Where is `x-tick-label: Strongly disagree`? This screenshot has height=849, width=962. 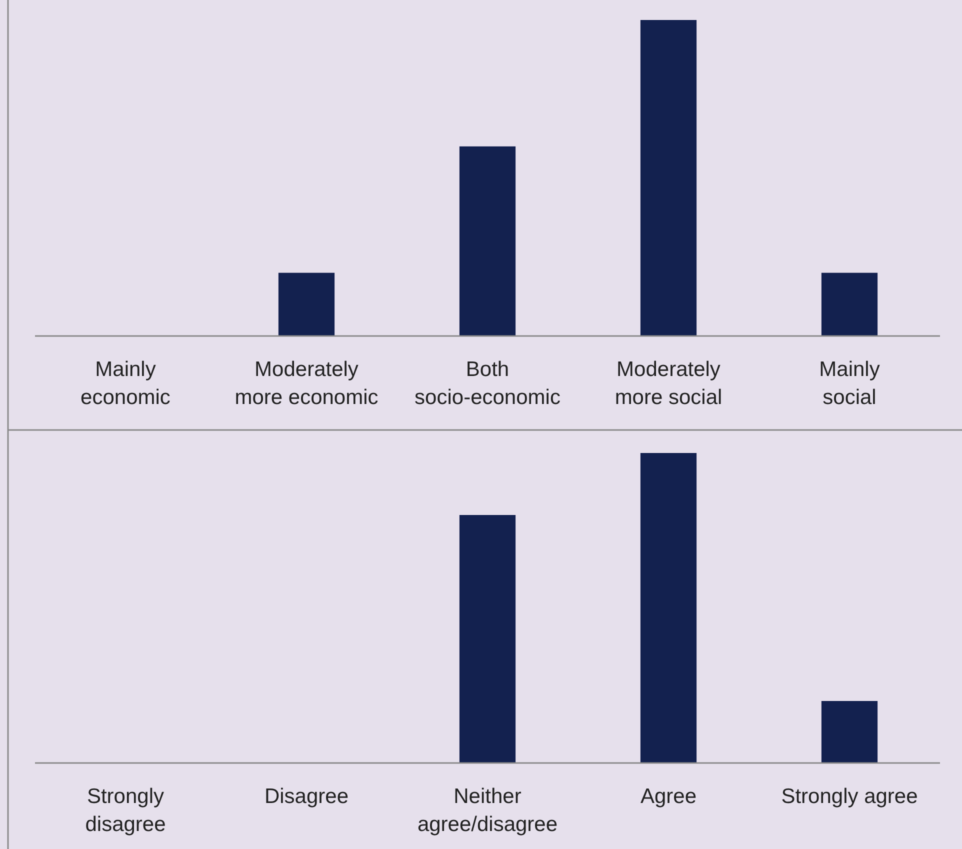
x-tick-label: Strongly disagree is located at coordinates (125, 810).